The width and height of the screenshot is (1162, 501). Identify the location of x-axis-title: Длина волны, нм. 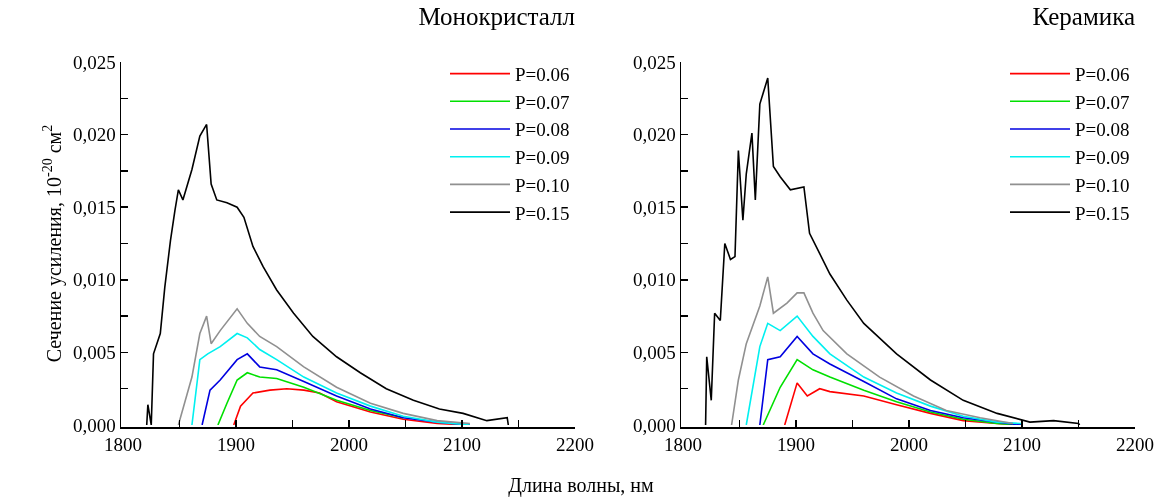
(581, 485).